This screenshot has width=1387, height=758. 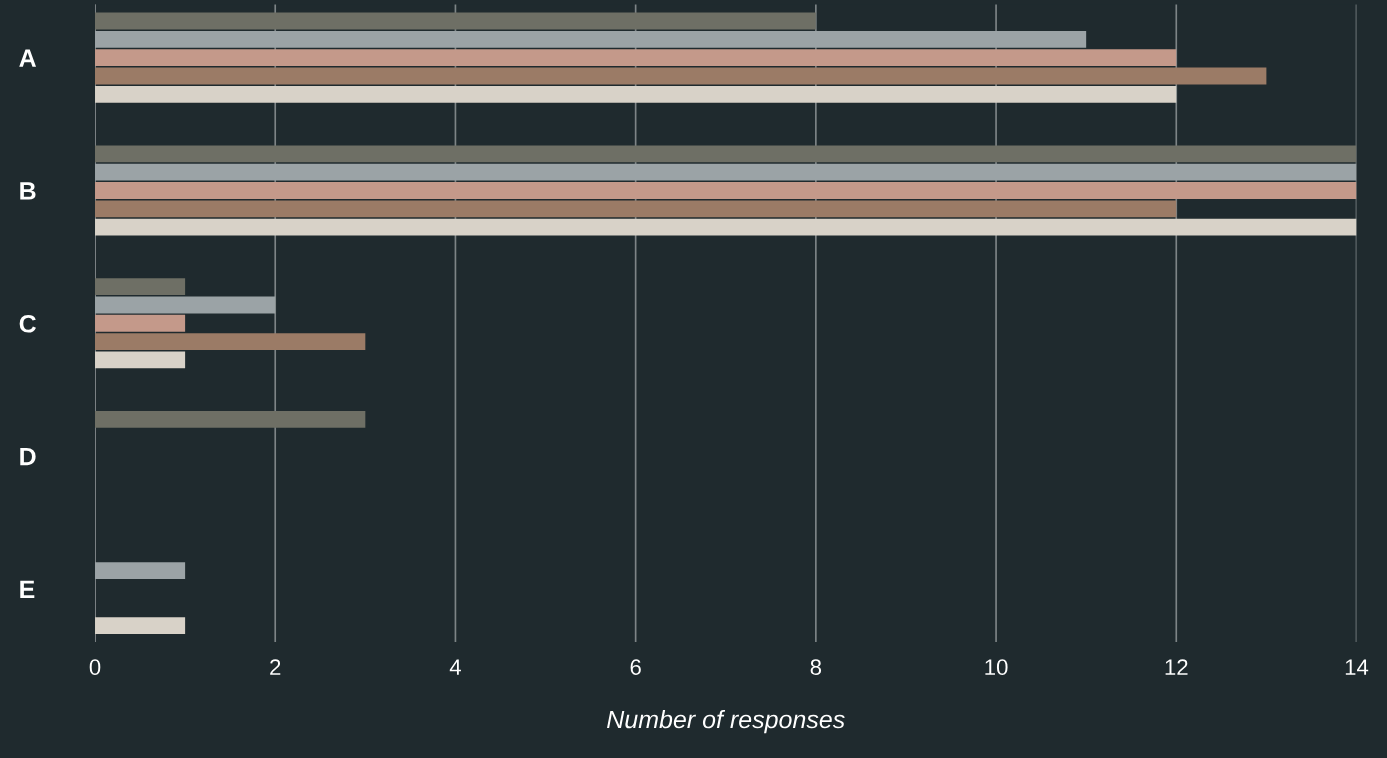 I want to click on x-tick-label: 8, so click(x=816, y=667).